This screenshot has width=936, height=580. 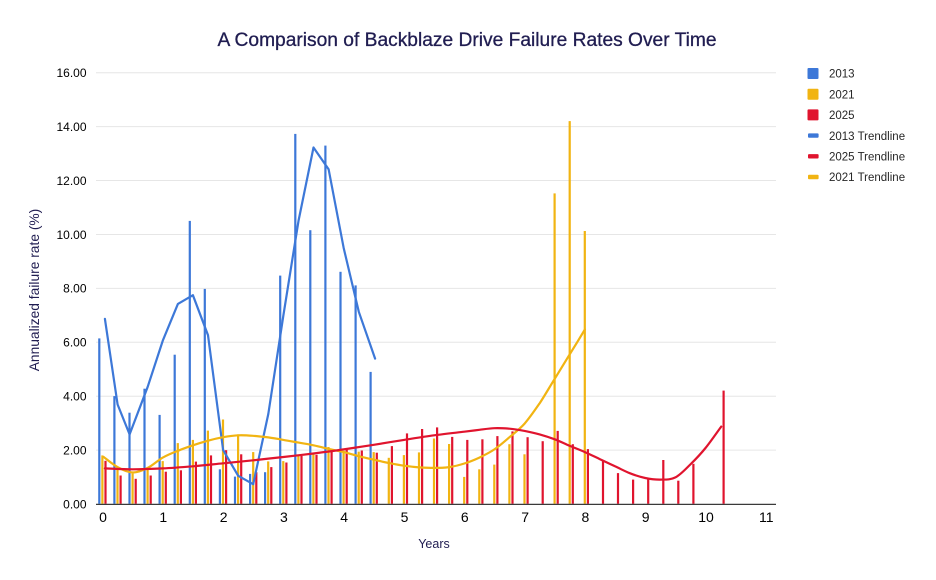 What do you see at coordinates (284, 517) in the screenshot?
I see `svg-text: 3` at bounding box center [284, 517].